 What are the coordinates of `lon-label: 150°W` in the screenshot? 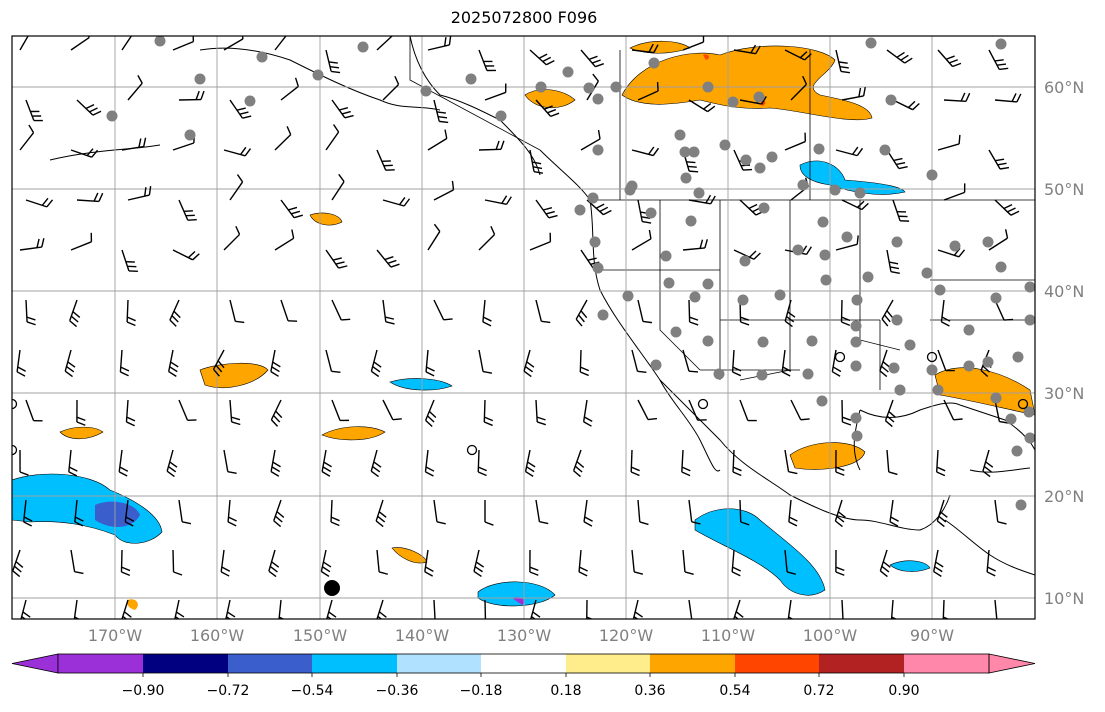 It's located at (320, 635).